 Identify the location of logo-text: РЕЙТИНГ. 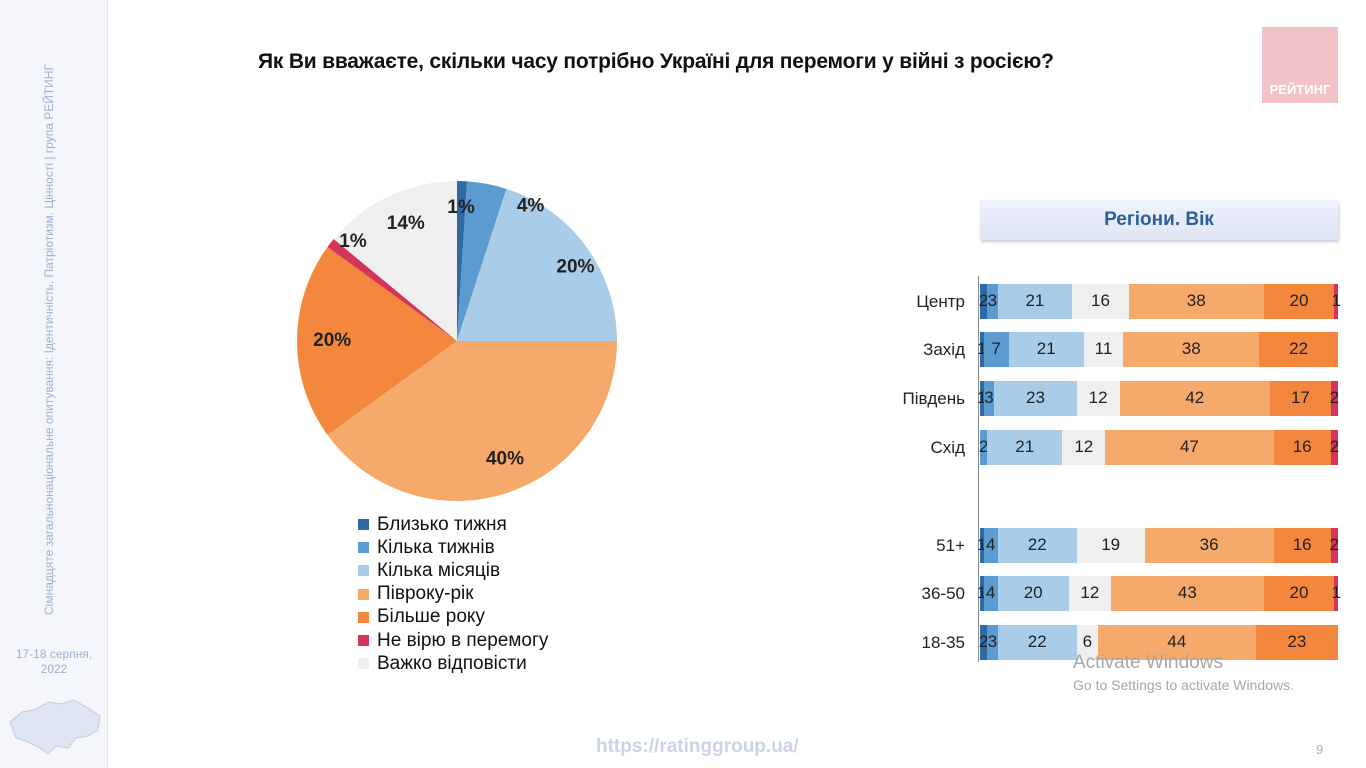
(1300, 89).